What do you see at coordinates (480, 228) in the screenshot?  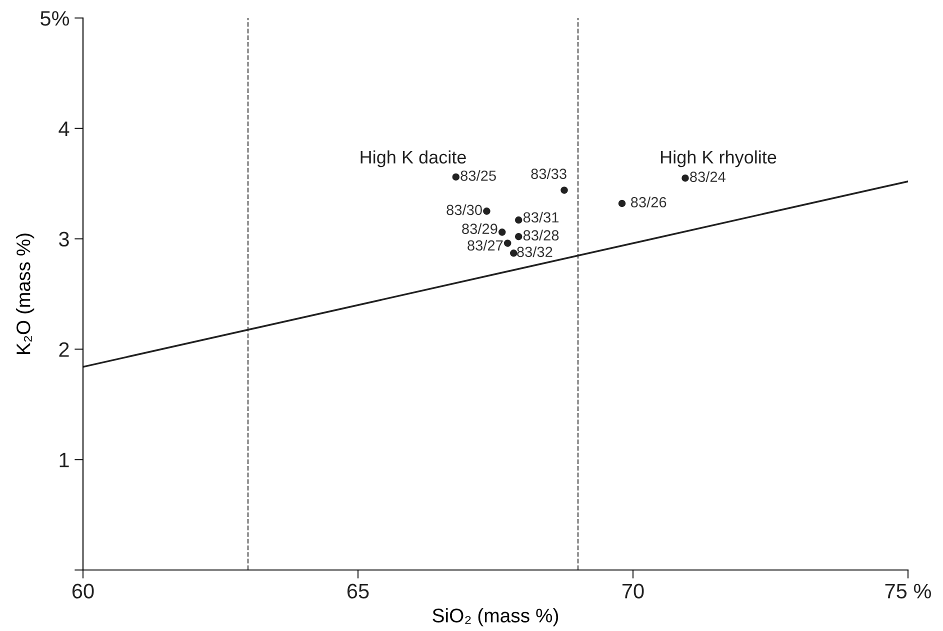 I see `data-label: 83/29` at bounding box center [480, 228].